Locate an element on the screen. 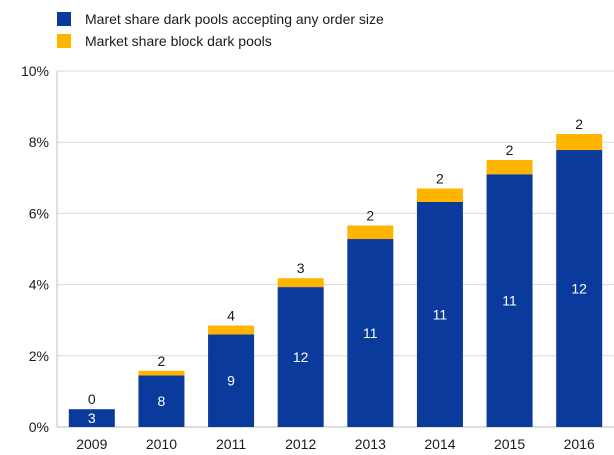  x-tick-label: 2015 is located at coordinates (509, 444).